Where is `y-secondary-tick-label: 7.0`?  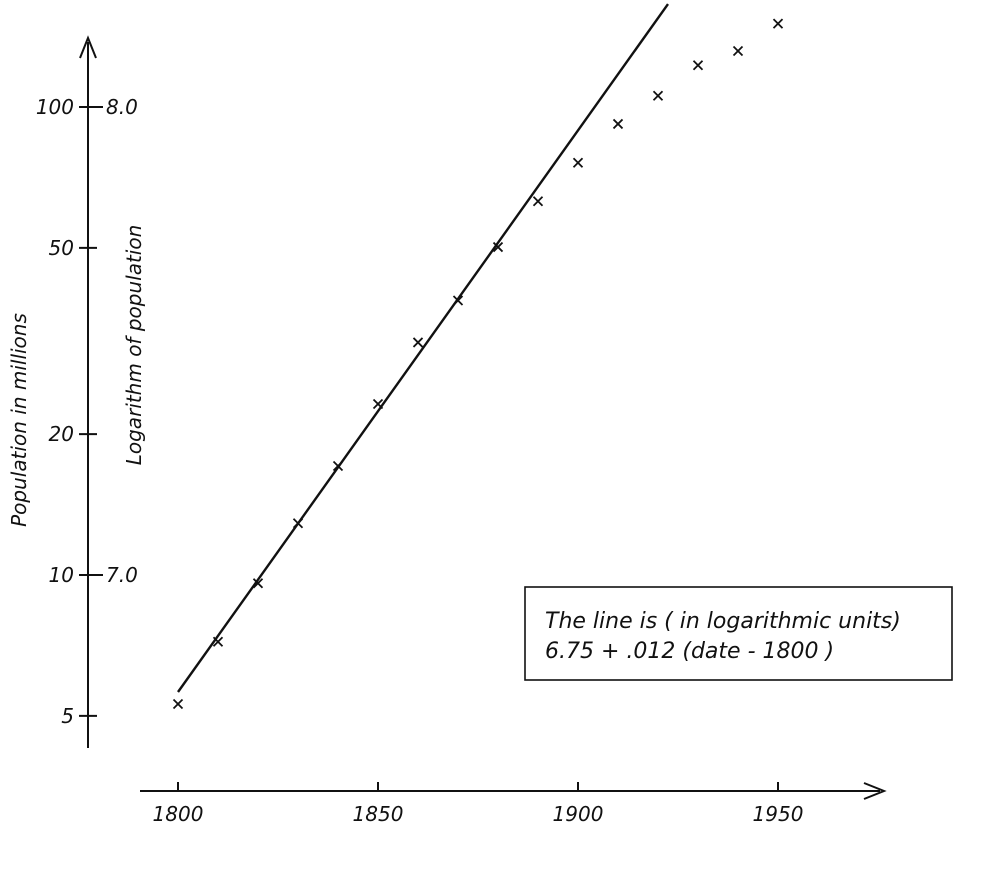
y-secondary-tick-label: 7.0 is located at coordinates (122, 575).